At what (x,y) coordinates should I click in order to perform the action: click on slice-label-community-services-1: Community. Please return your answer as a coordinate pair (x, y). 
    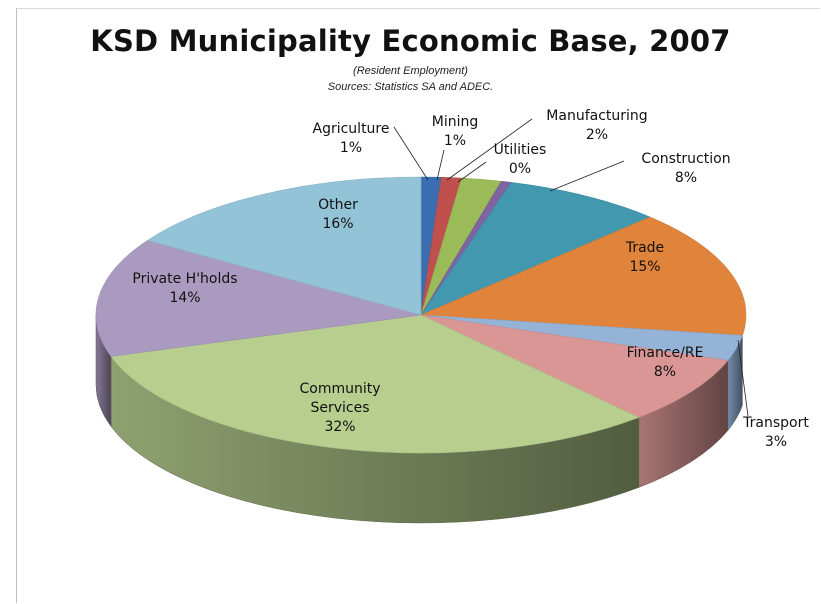
    Looking at the image, I should click on (339, 389).